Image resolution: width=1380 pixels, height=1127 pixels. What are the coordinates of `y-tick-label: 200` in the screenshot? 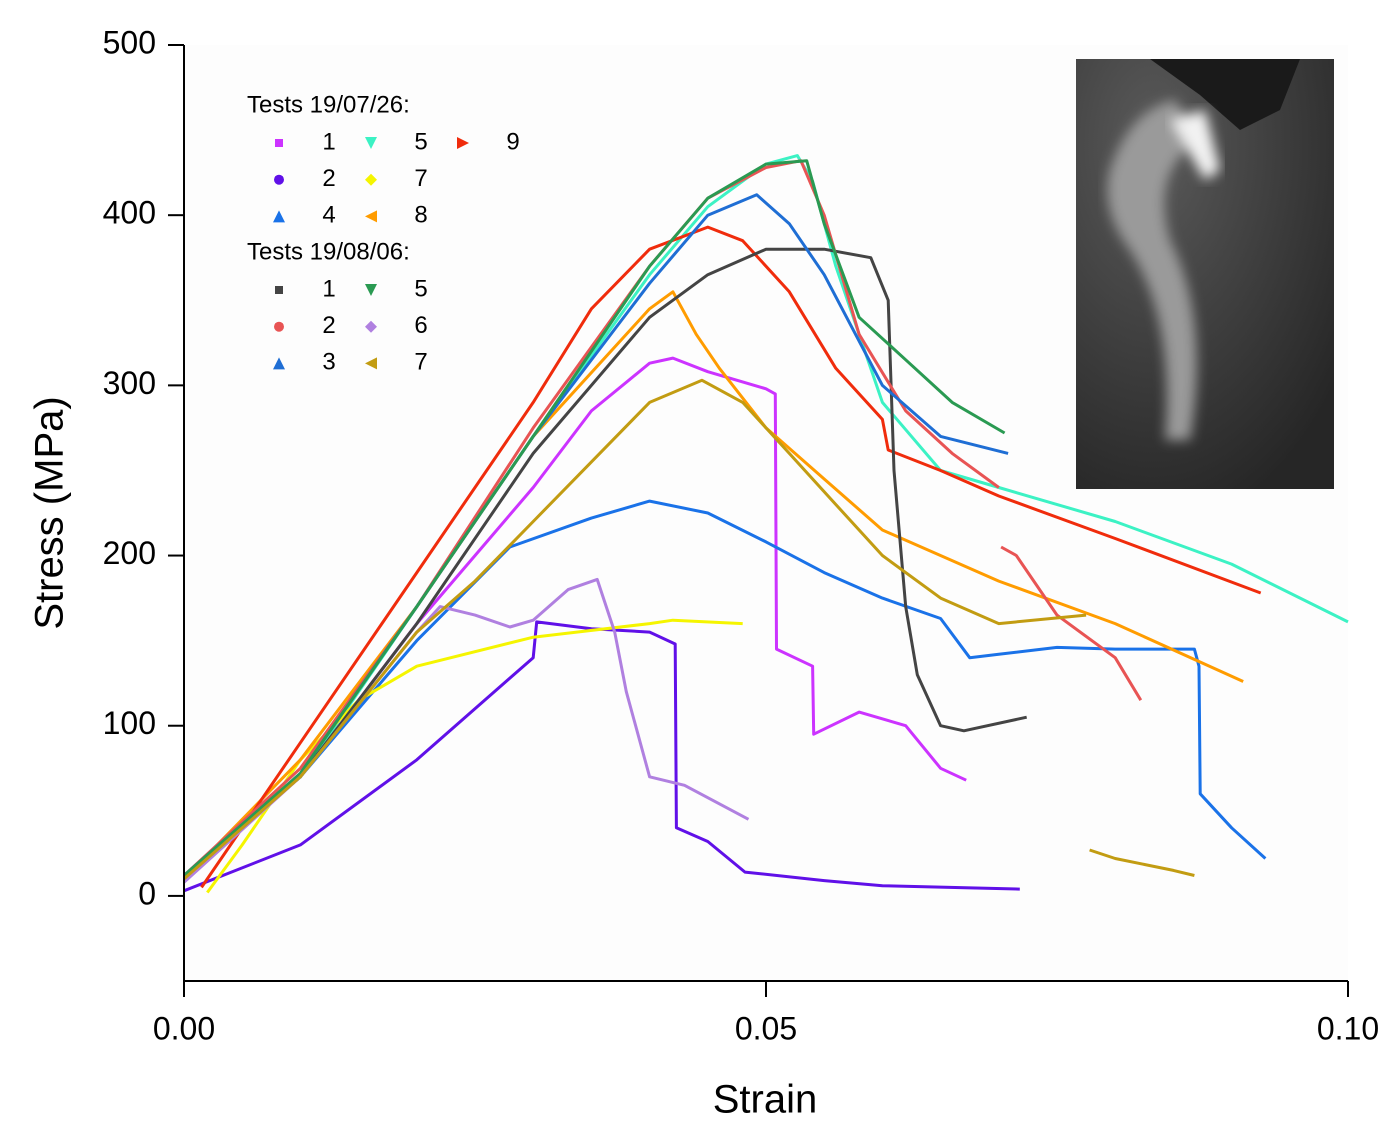 It's located at (129, 553).